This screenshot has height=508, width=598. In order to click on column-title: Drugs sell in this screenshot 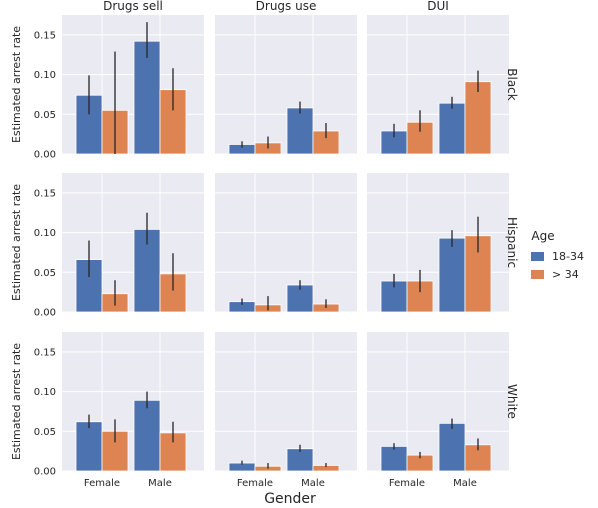, I will do `click(133, 6)`.